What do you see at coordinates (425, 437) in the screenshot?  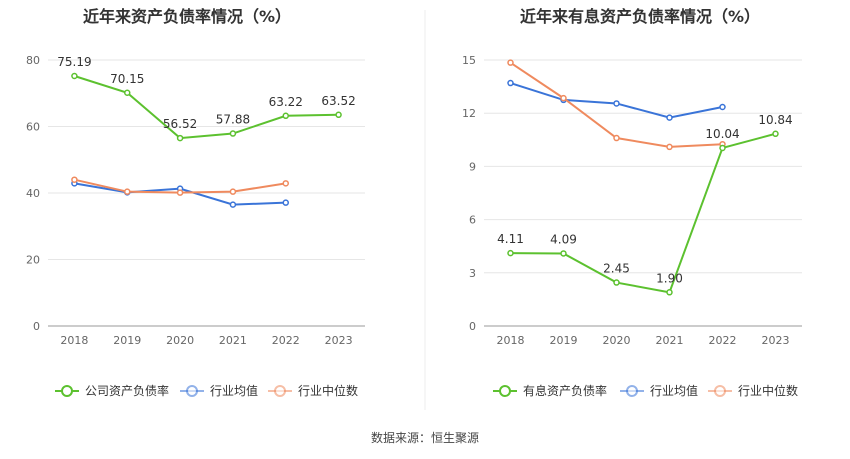 I see `data-source: 数据来源：恒生聚源` at bounding box center [425, 437].